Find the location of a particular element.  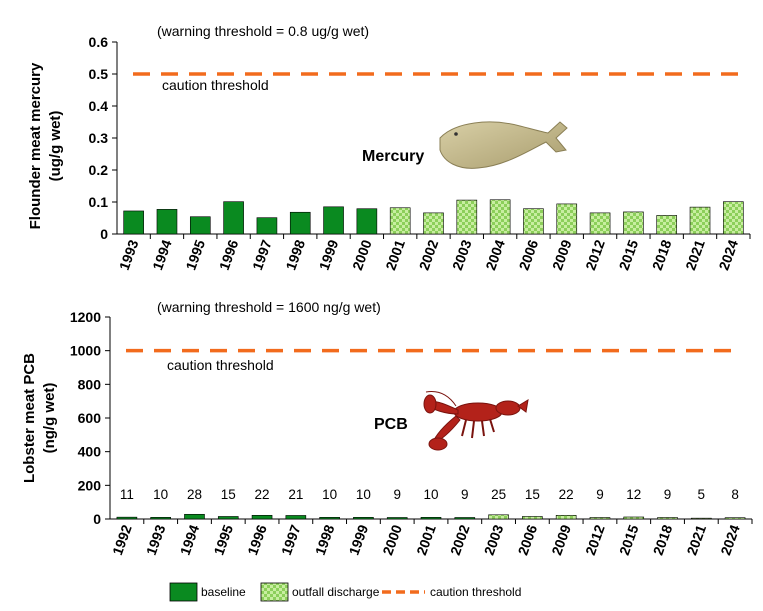

mercury-x-tick-label: 1997 is located at coordinates (262, 254).